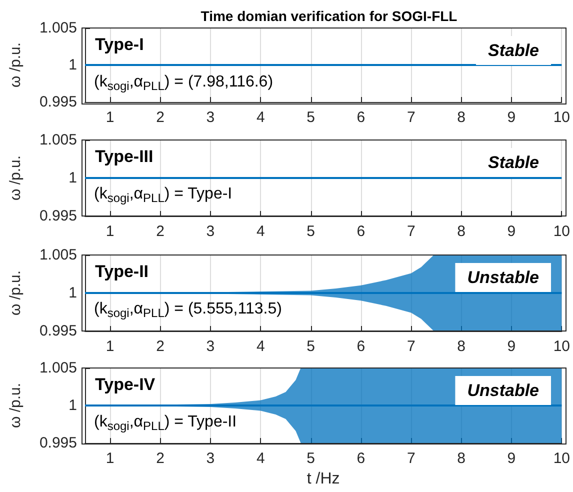 The height and width of the screenshot is (492, 573). I want to click on annotation: Type-I, so click(119, 44).